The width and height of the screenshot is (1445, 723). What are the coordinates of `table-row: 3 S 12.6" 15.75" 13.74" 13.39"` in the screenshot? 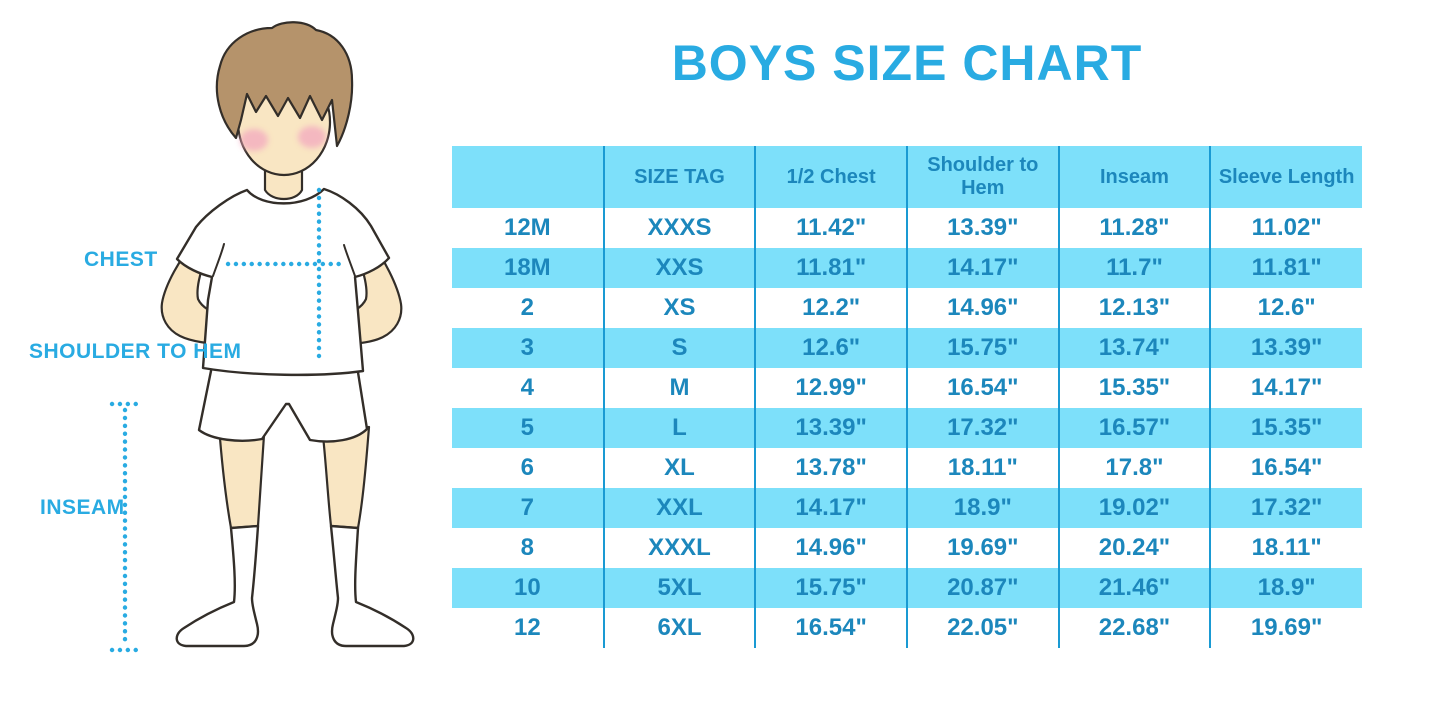 It's located at (907, 348).